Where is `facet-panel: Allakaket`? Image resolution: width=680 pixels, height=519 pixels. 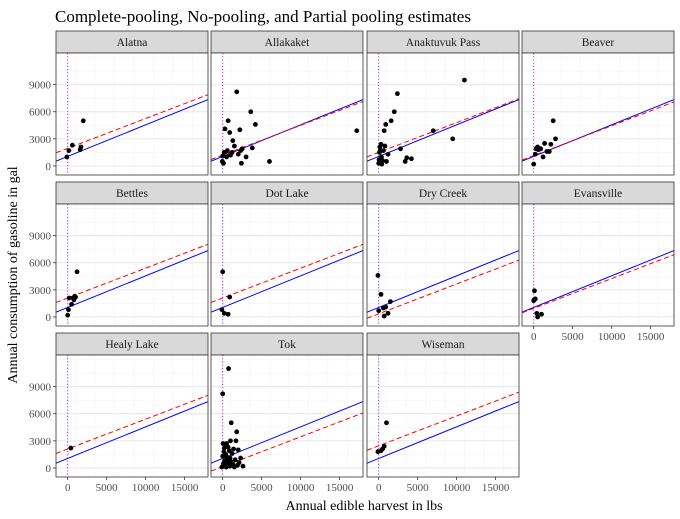 facet-panel: Allakaket is located at coordinates (287, 103).